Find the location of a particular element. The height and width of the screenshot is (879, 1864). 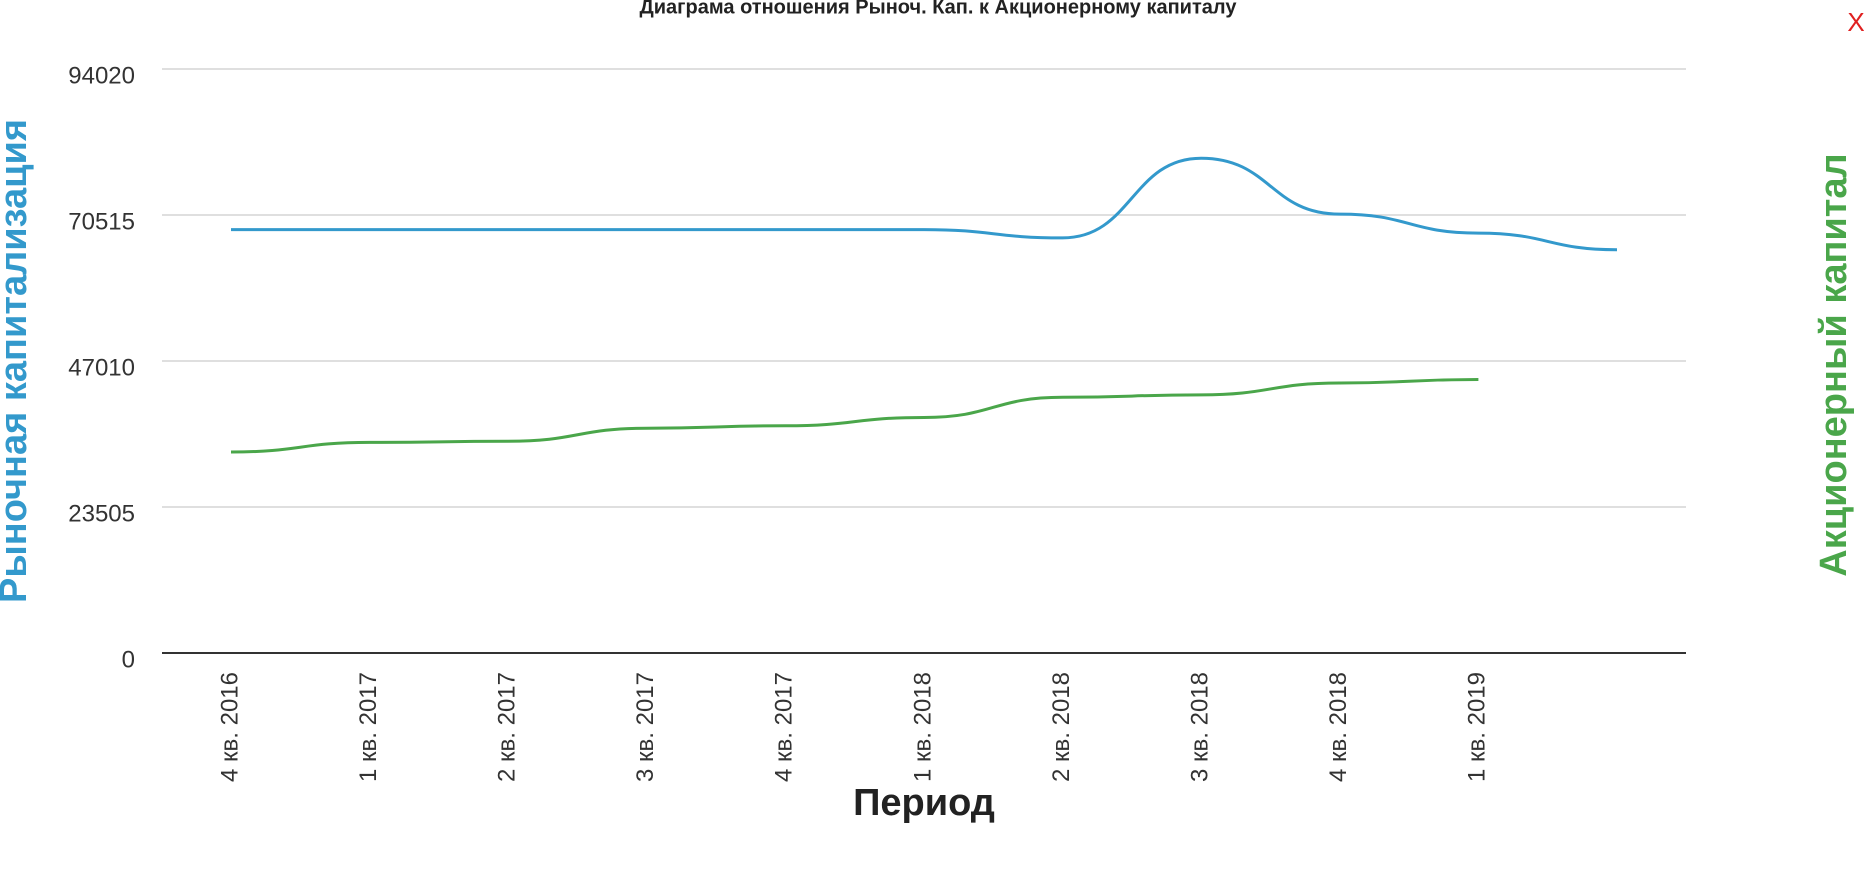

y2-axis-label: Акционерный капитал is located at coordinates (1834, 364).